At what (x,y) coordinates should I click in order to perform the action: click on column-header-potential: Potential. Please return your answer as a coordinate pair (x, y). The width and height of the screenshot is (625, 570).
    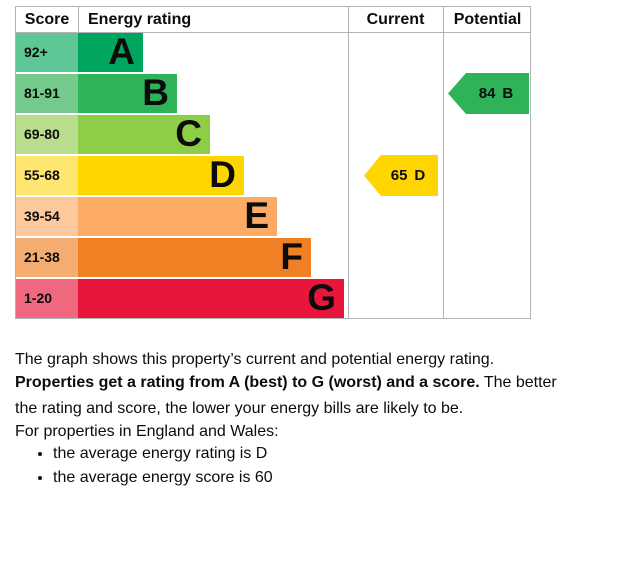
    Looking at the image, I should click on (487, 19).